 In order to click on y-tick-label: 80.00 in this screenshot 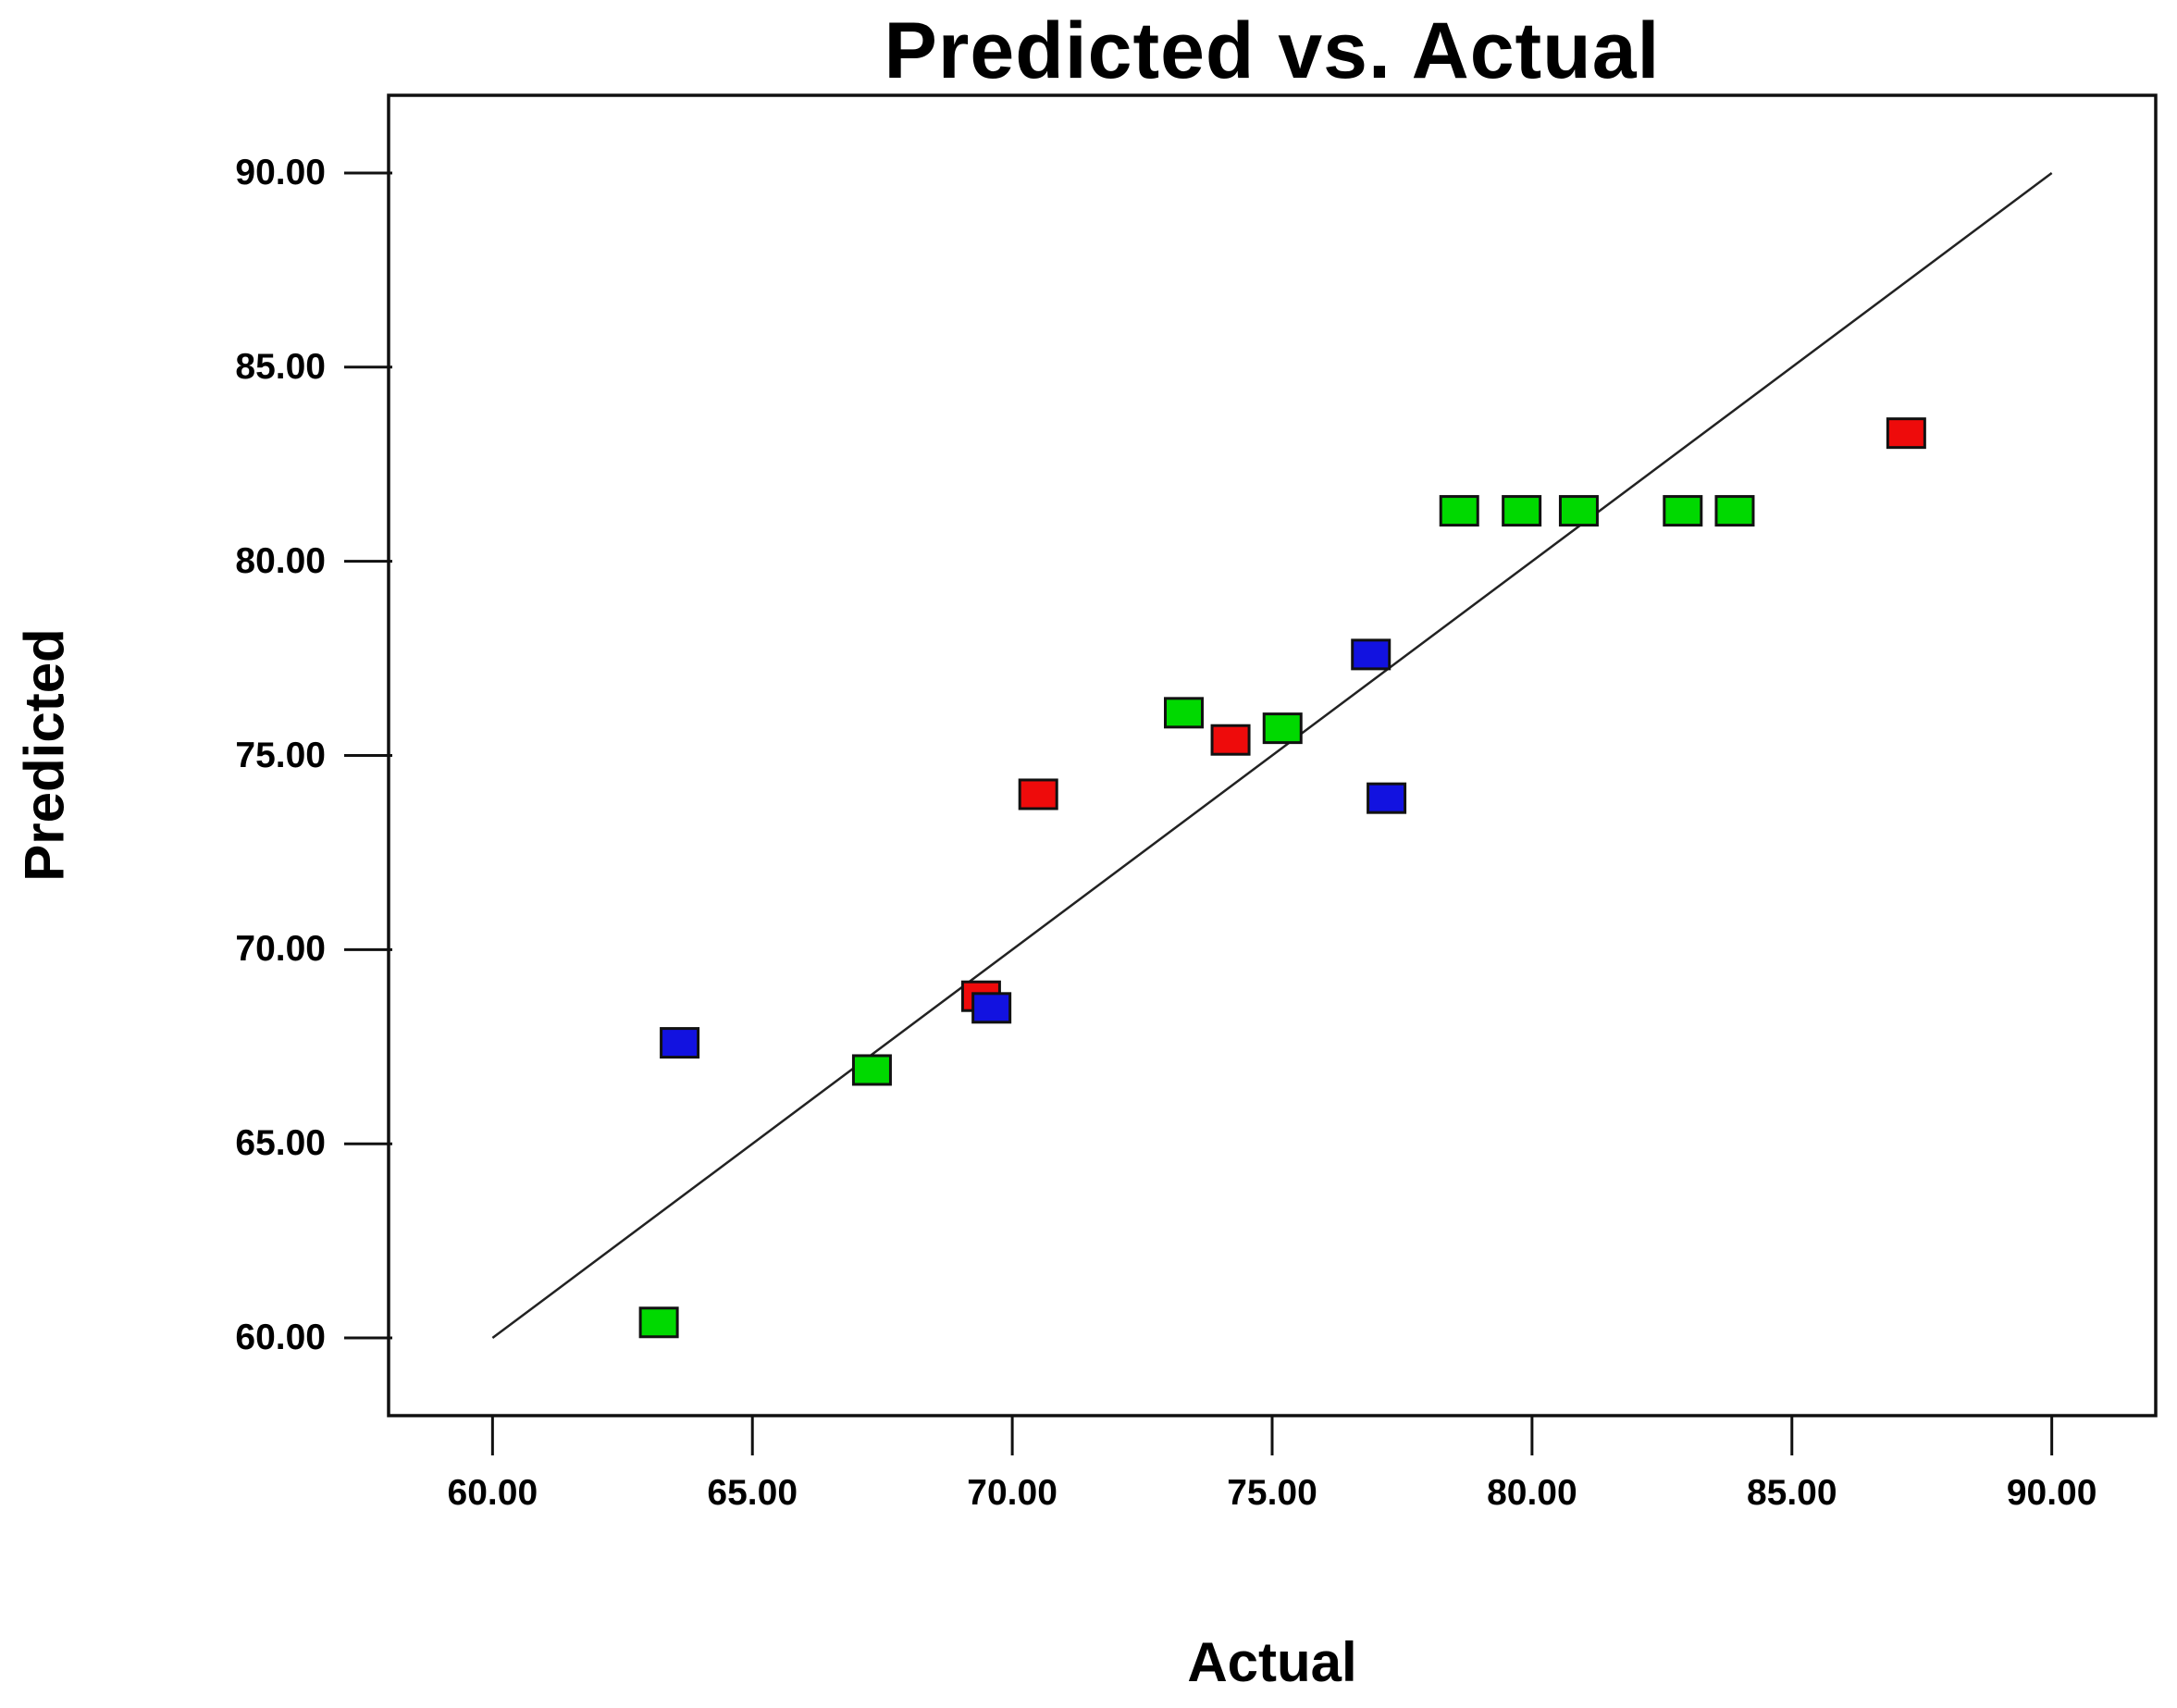, I will do `click(280, 560)`.